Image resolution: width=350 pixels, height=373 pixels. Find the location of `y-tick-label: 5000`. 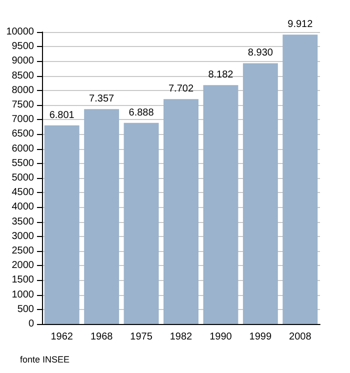

y-tick-label: 5000 is located at coordinates (23, 178).